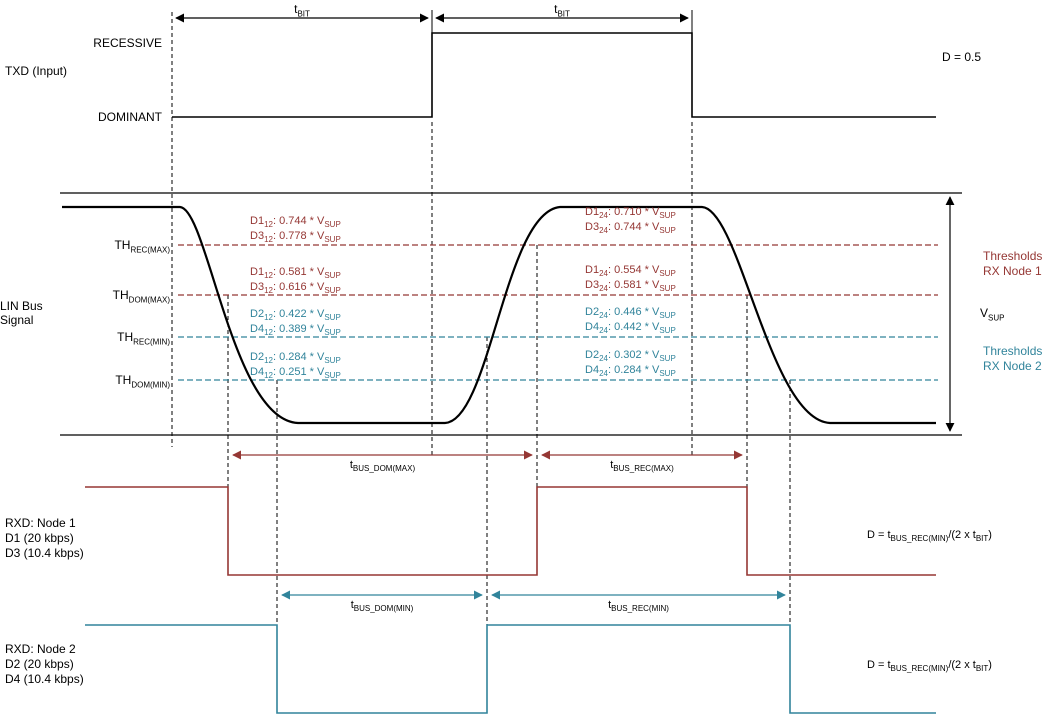 This screenshot has width=1045, height=717. I want to click on th-rec-min-label: THREC(MIN), so click(143, 338).